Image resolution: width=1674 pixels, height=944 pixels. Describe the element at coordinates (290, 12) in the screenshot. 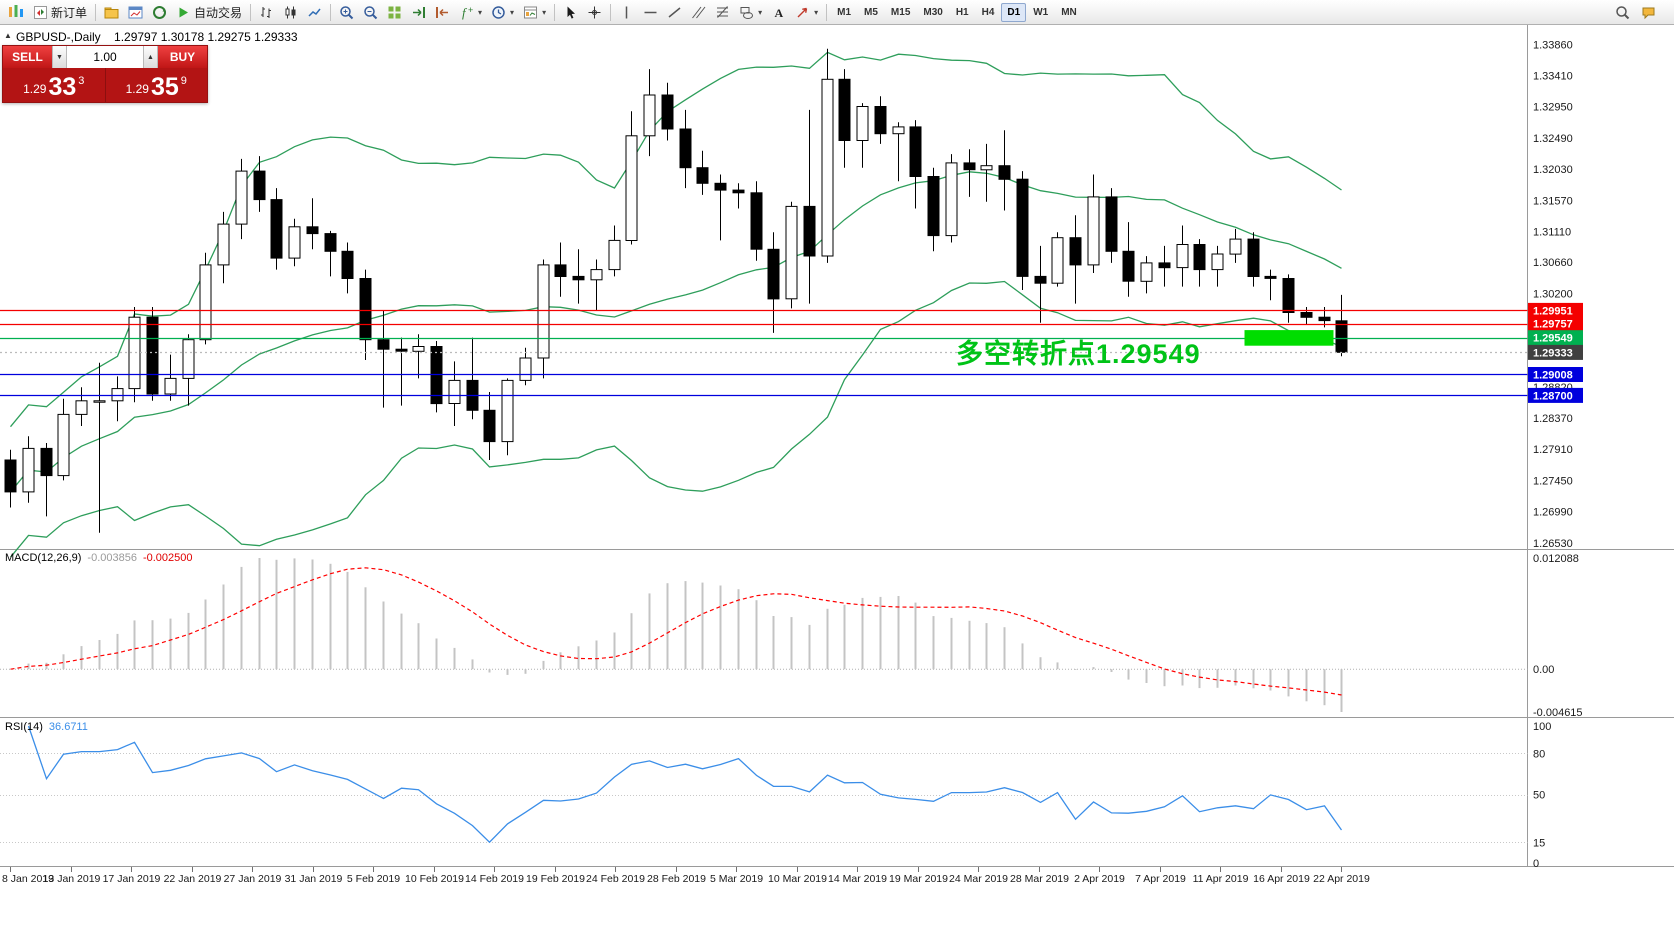

I see `candlestick-chart-button` at that location.